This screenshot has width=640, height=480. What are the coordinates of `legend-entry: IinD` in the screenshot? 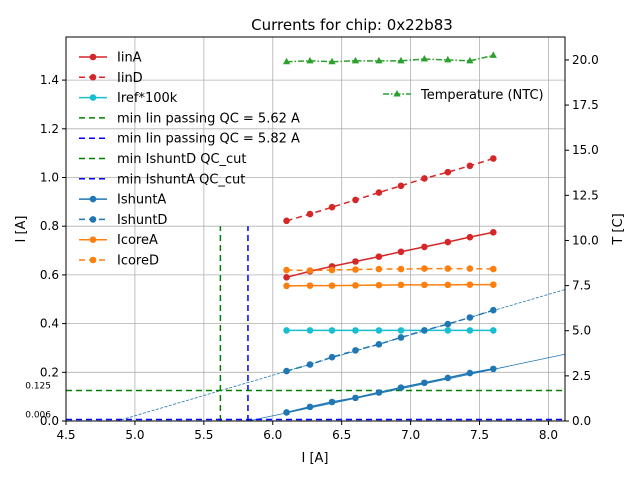 It's located at (111, 78).